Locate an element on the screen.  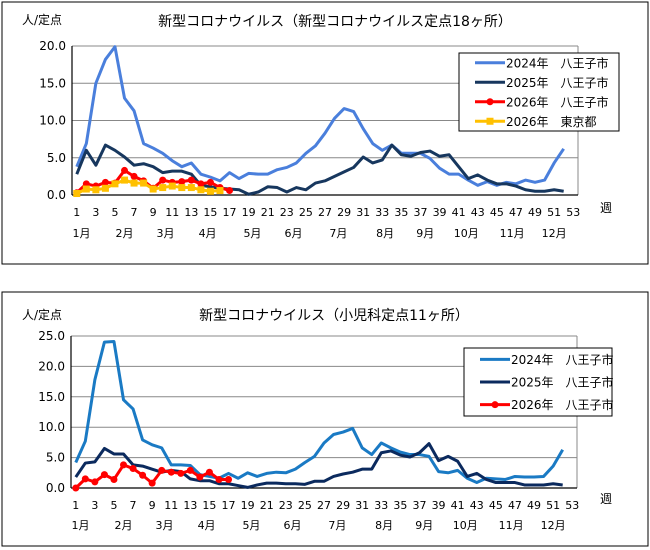
x-tick-label: 9 is located at coordinates (153, 212).